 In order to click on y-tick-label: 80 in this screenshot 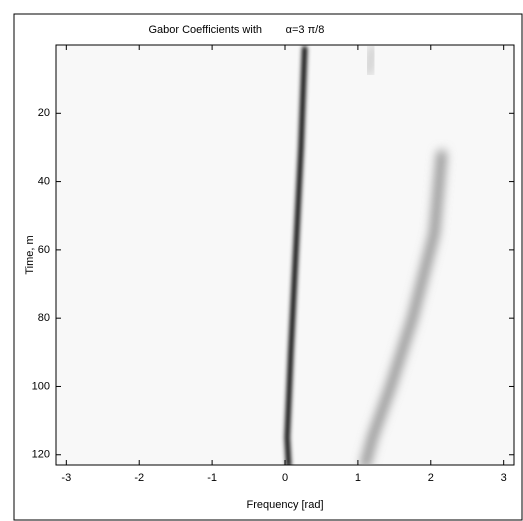, I will do `click(44, 318)`.